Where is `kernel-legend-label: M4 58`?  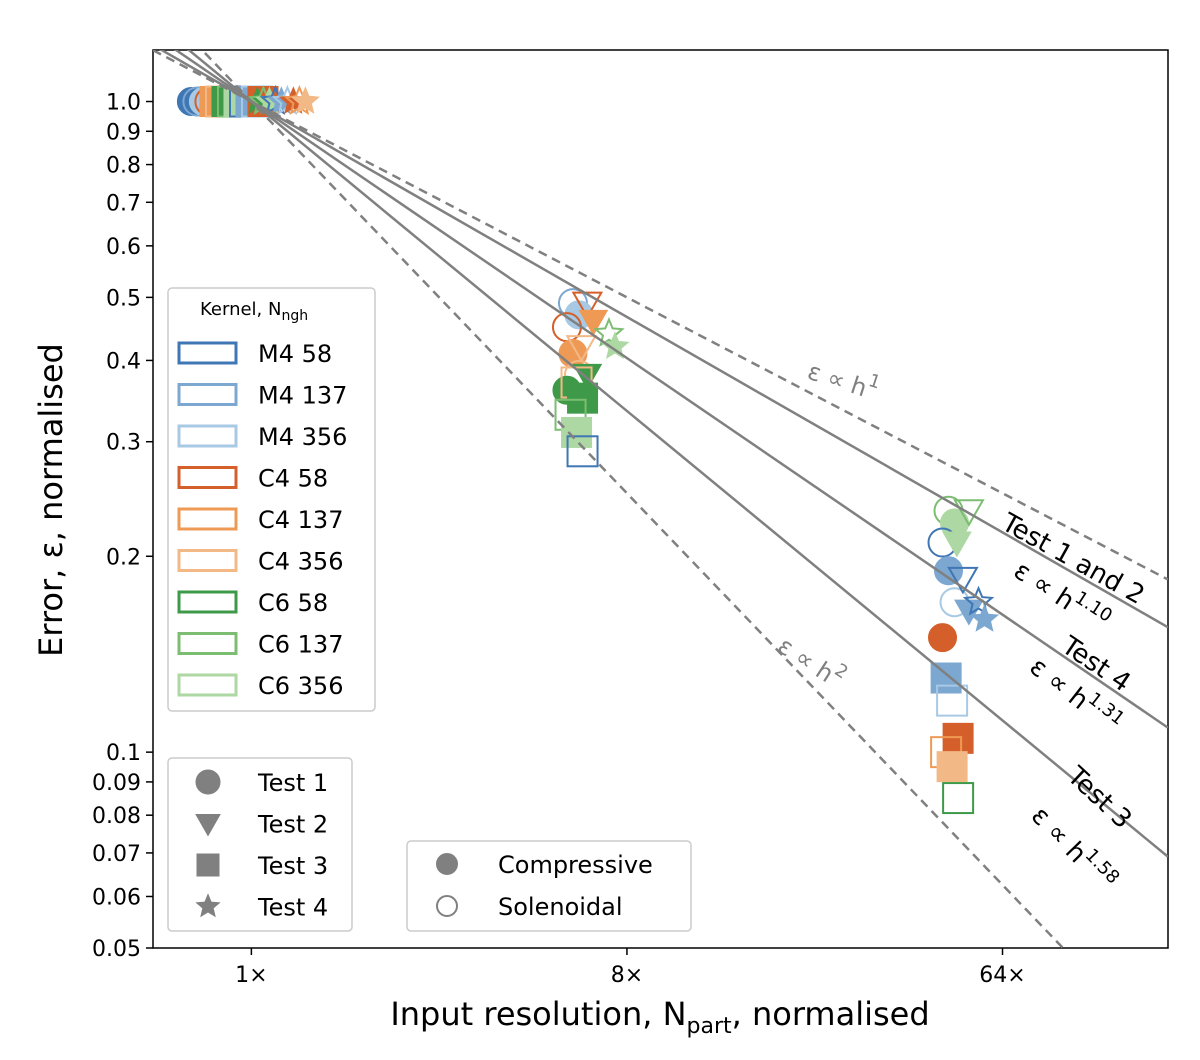 kernel-legend-label: M4 58 is located at coordinates (295, 354).